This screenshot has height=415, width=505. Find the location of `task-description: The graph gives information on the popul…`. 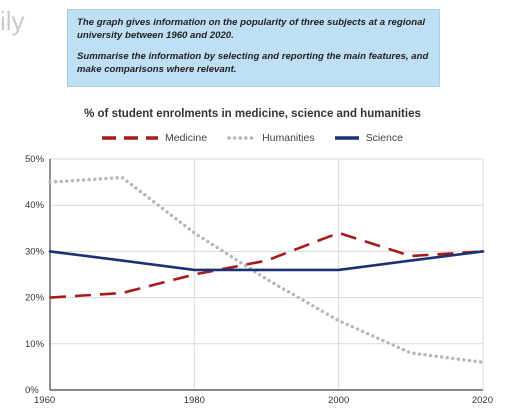

task-description: The graph gives information on the popul… is located at coordinates (251, 29).